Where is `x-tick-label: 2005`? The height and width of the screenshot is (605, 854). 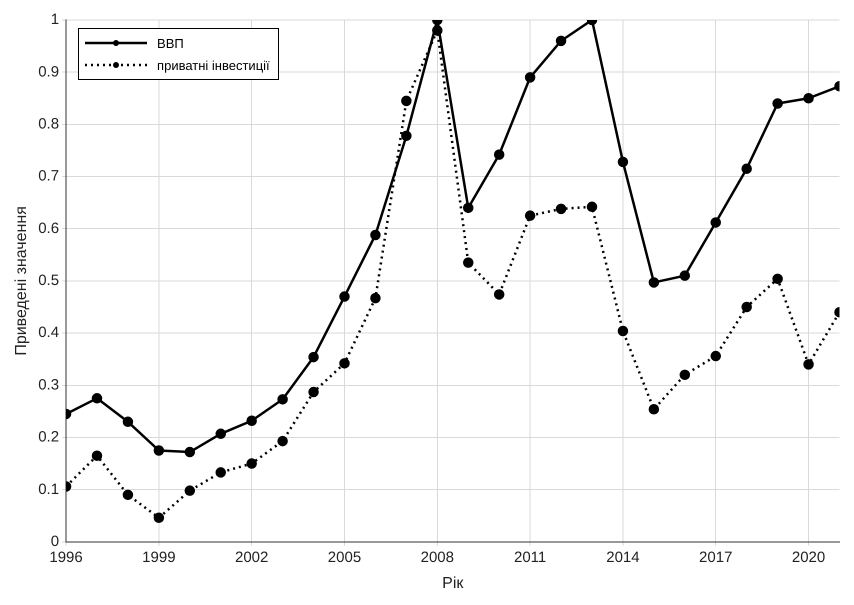 x-tick-label: 2005 is located at coordinates (345, 557).